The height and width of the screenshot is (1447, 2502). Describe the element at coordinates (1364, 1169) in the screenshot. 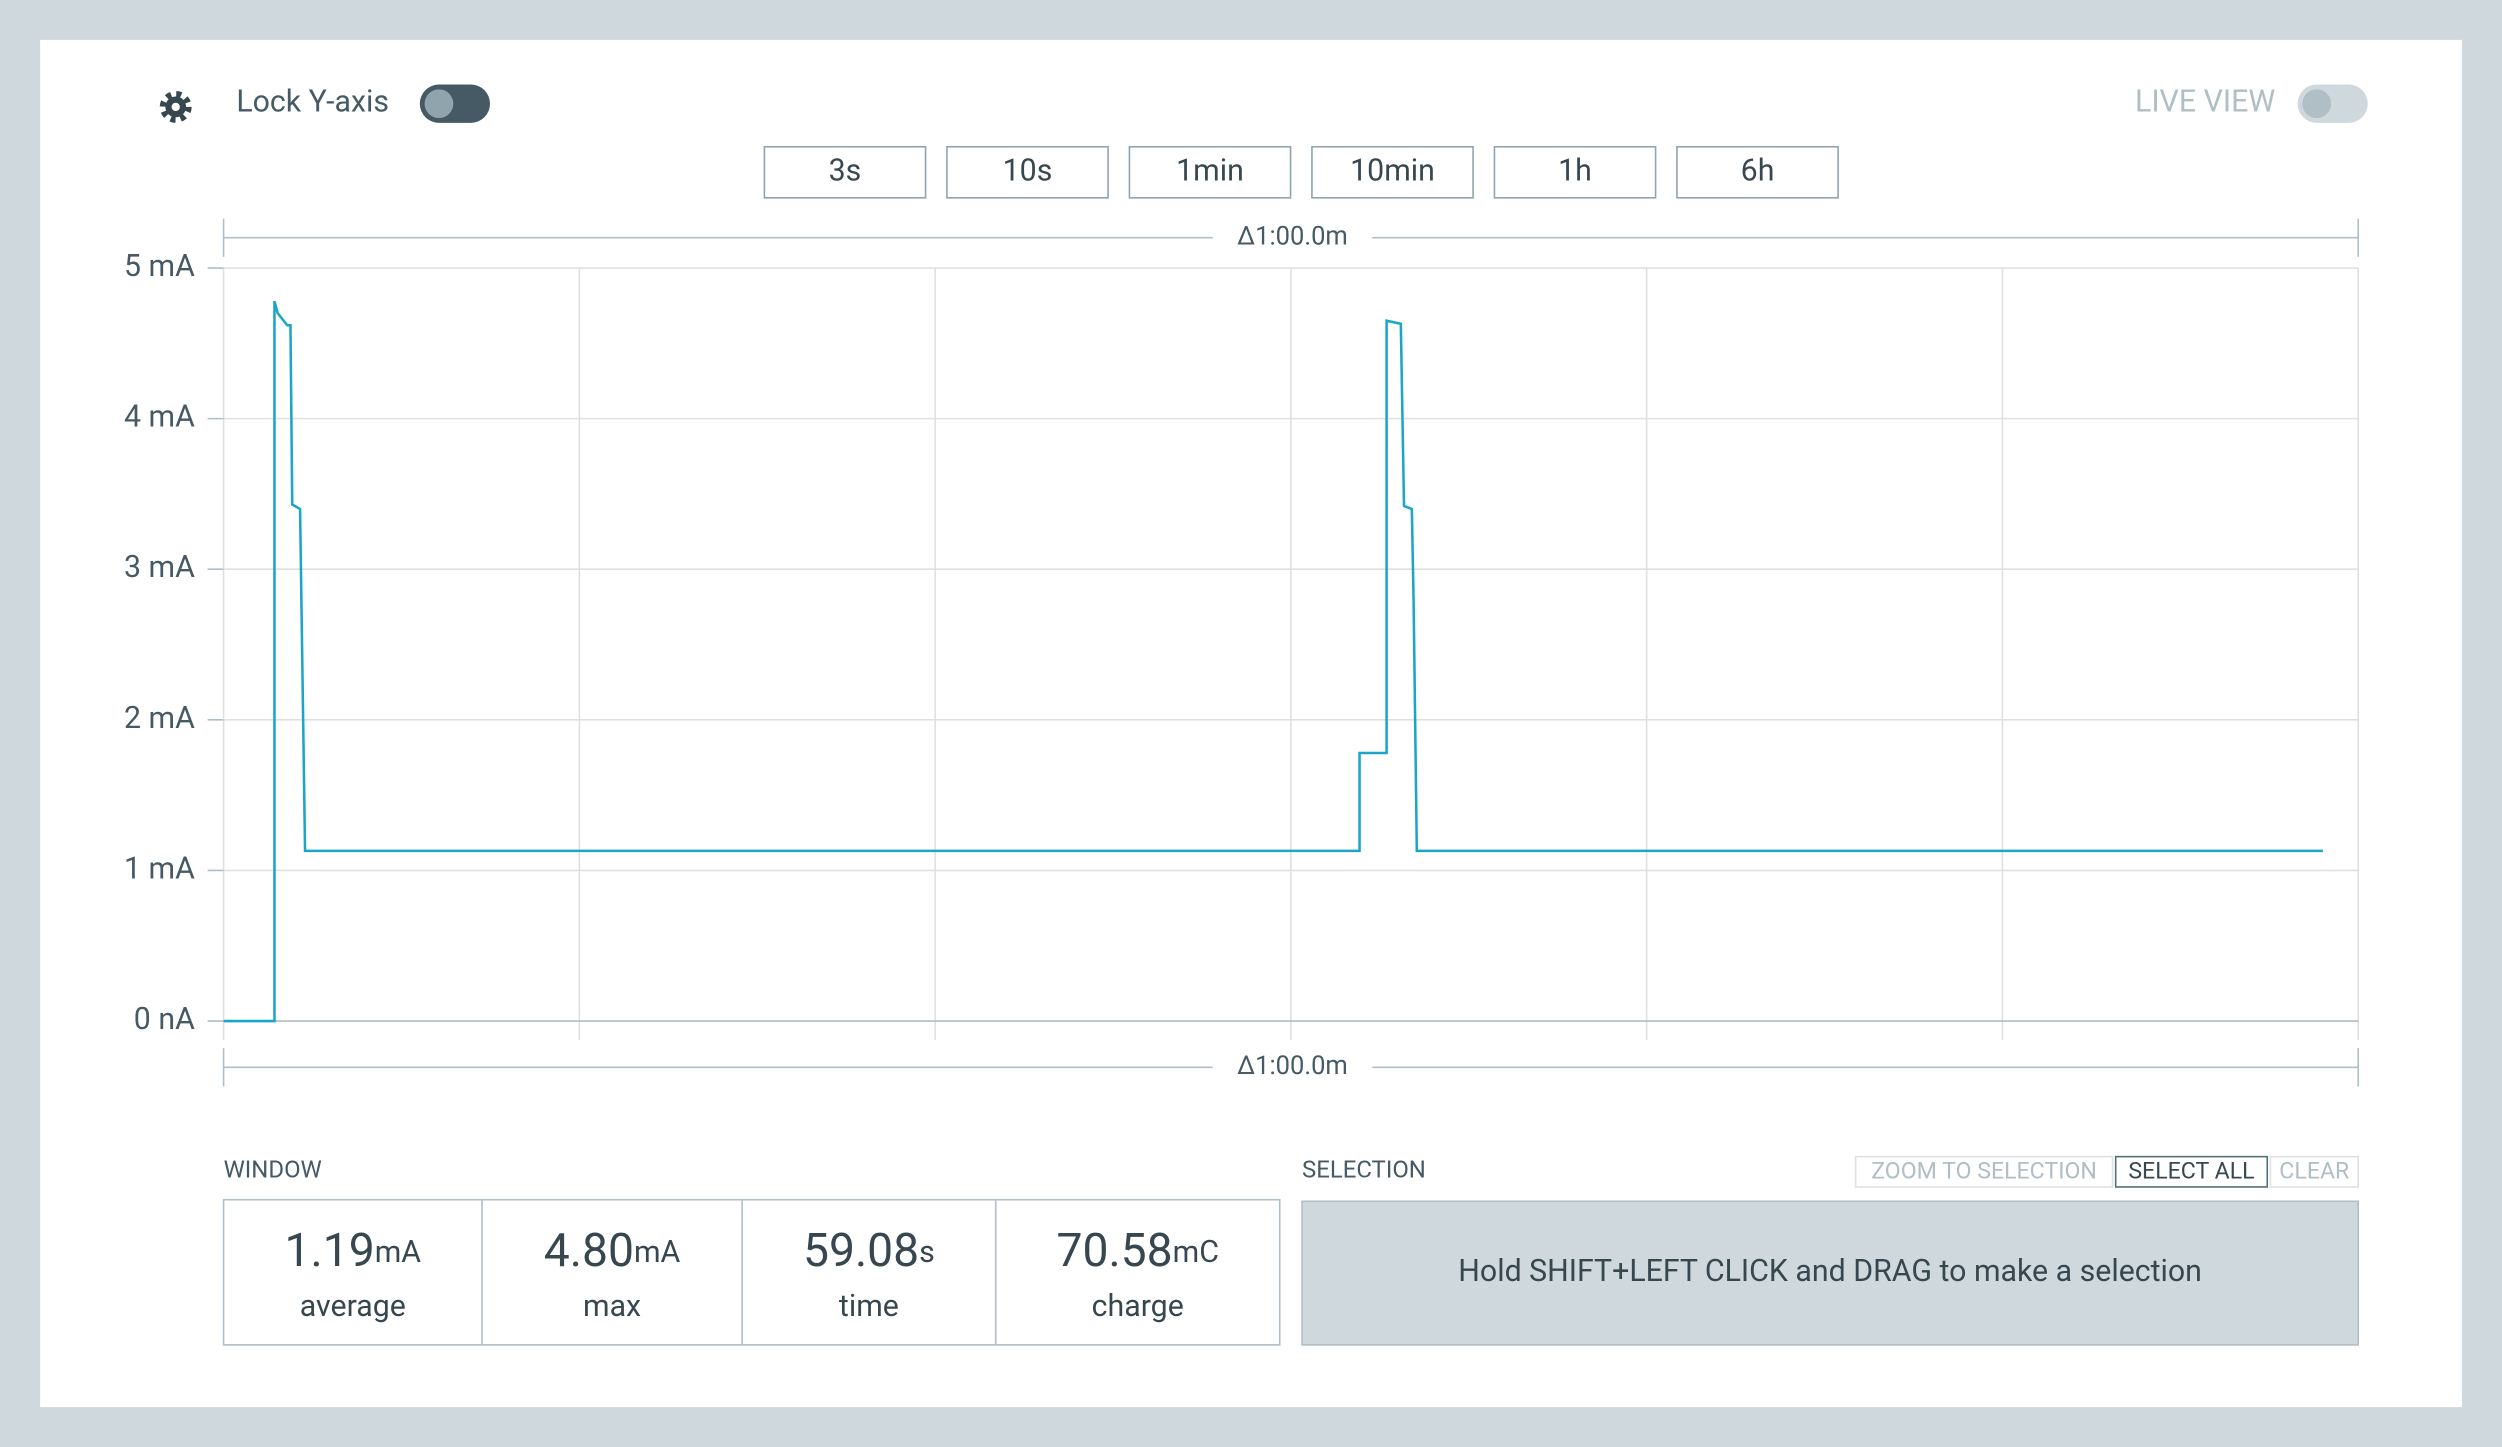

I see `selection-title: SELECTION` at that location.